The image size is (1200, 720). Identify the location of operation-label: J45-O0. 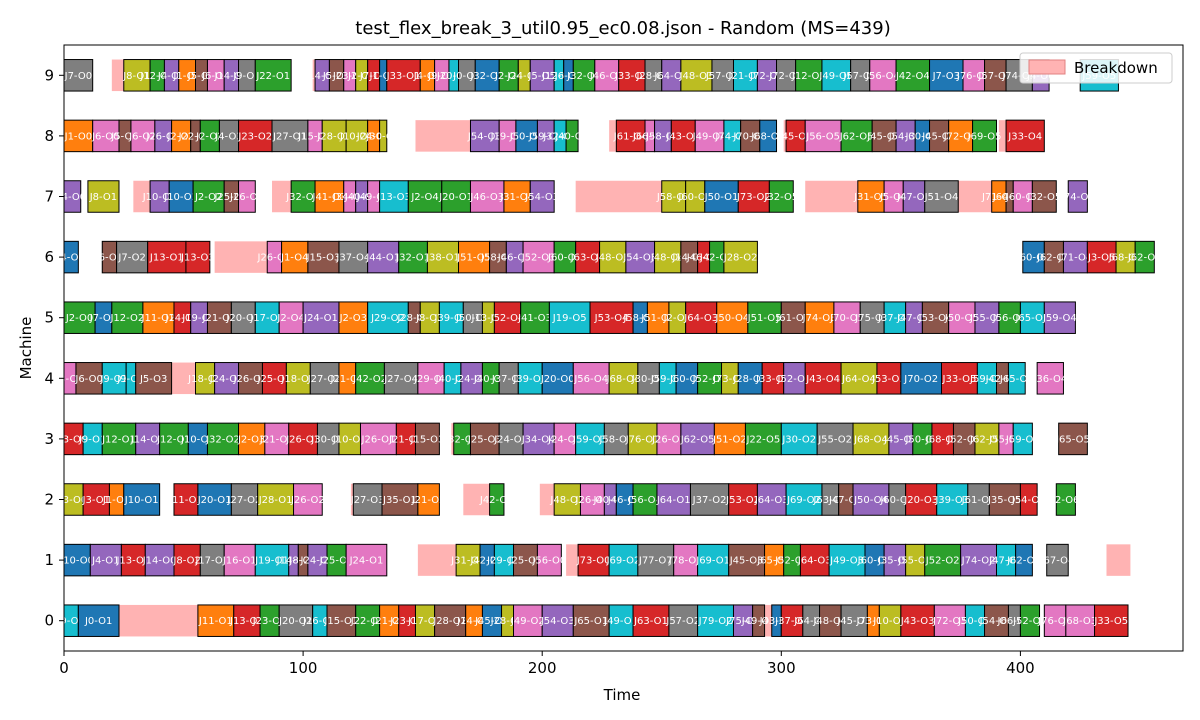
(491, 621).